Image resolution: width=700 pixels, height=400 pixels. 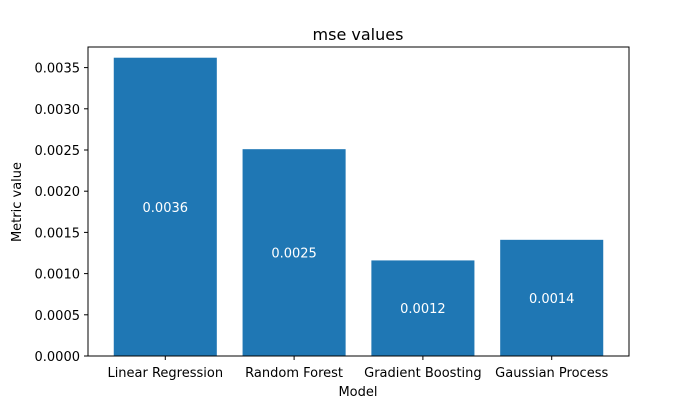 What do you see at coordinates (58, 275) in the screenshot?
I see `y-tick-label: 0.0010` at bounding box center [58, 275].